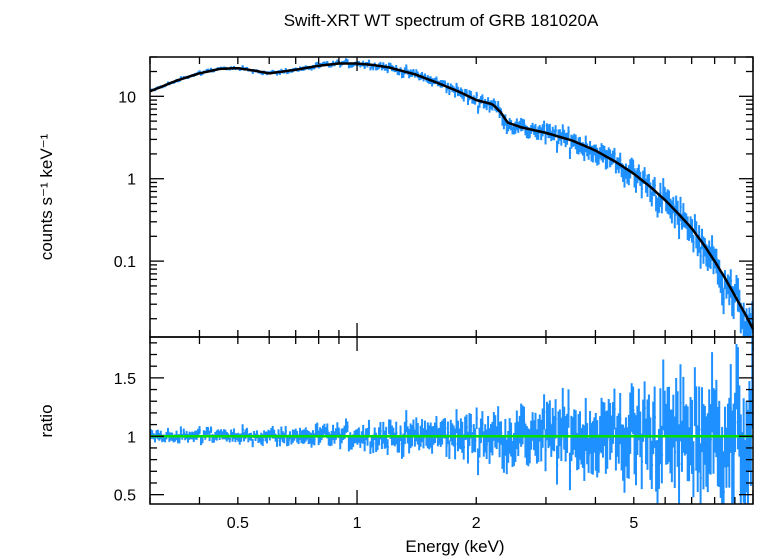 Image resolution: width=758 pixels, height=556 pixels. Describe the element at coordinates (238, 523) in the screenshot. I see `x-tick-label: 0.5` at that location.